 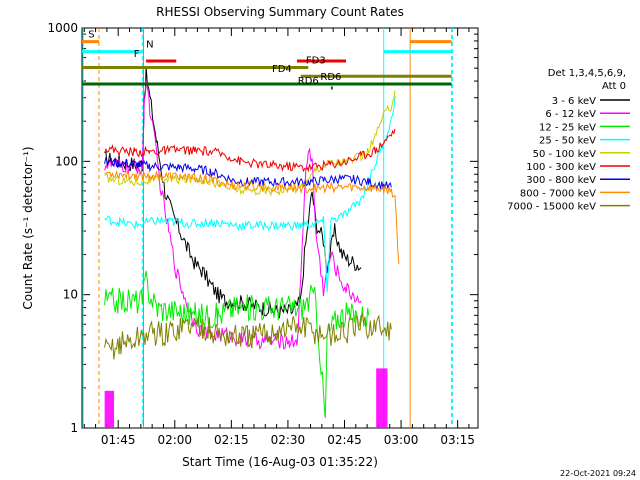 I want to click on flag-label-fd3: FD3, so click(x=316, y=61).